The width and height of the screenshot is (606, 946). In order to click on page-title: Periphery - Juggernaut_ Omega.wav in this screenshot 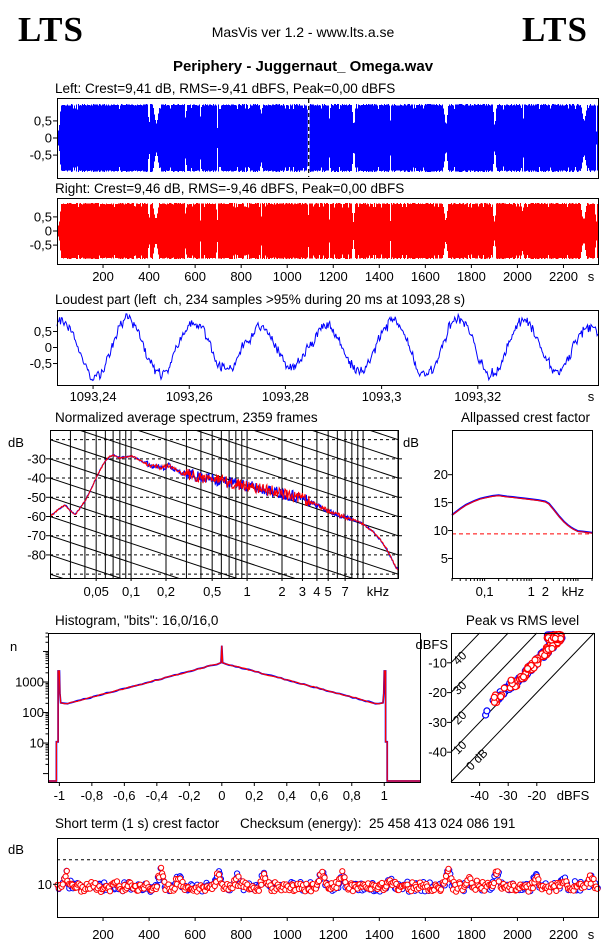, I will do `click(303, 66)`.